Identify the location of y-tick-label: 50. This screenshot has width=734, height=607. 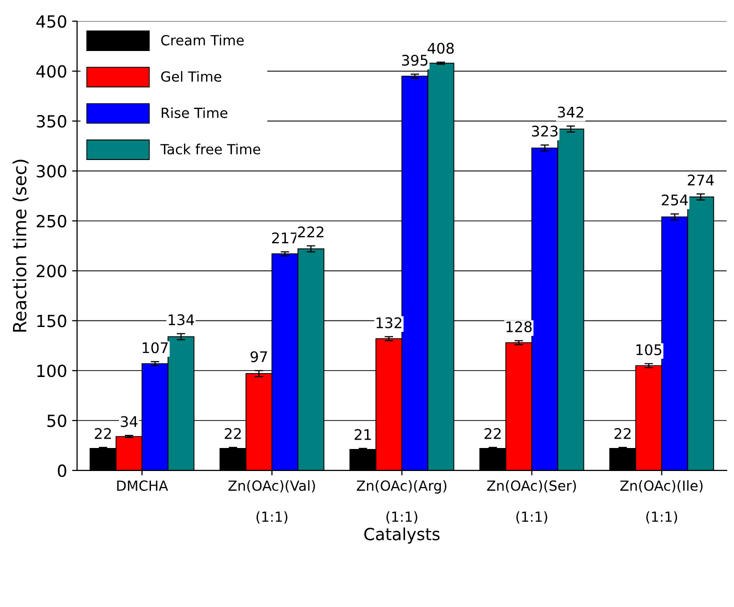
(56, 421).